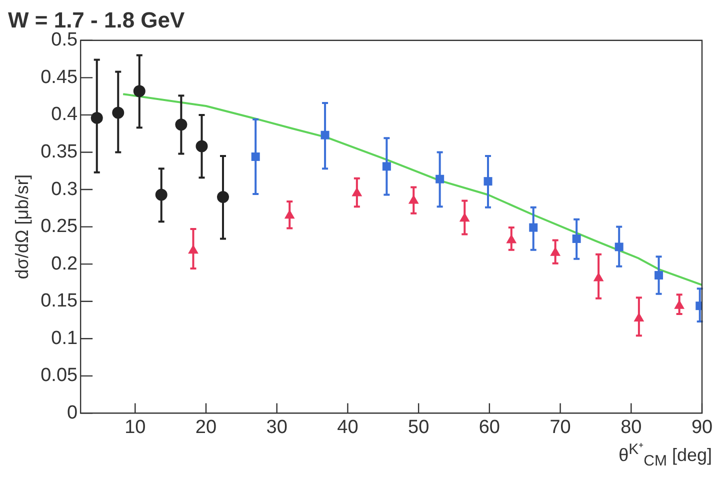 The width and height of the screenshot is (724, 480). What do you see at coordinates (64, 40) in the screenshot?
I see `y-tick-label: 0.5` at bounding box center [64, 40].